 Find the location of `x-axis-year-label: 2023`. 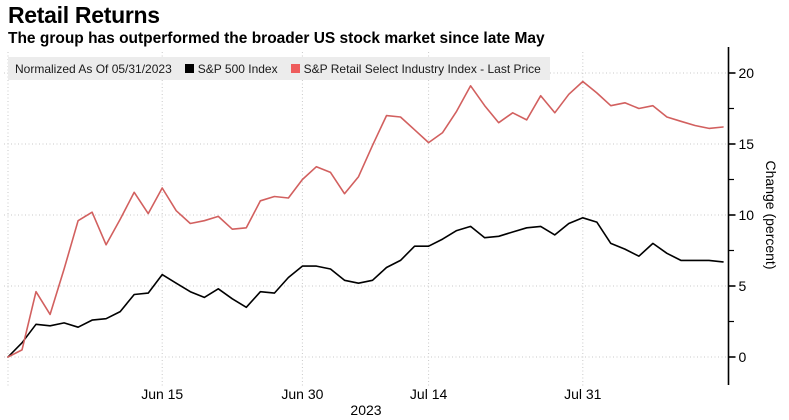

x-axis-year-label: 2023 is located at coordinates (365, 410).